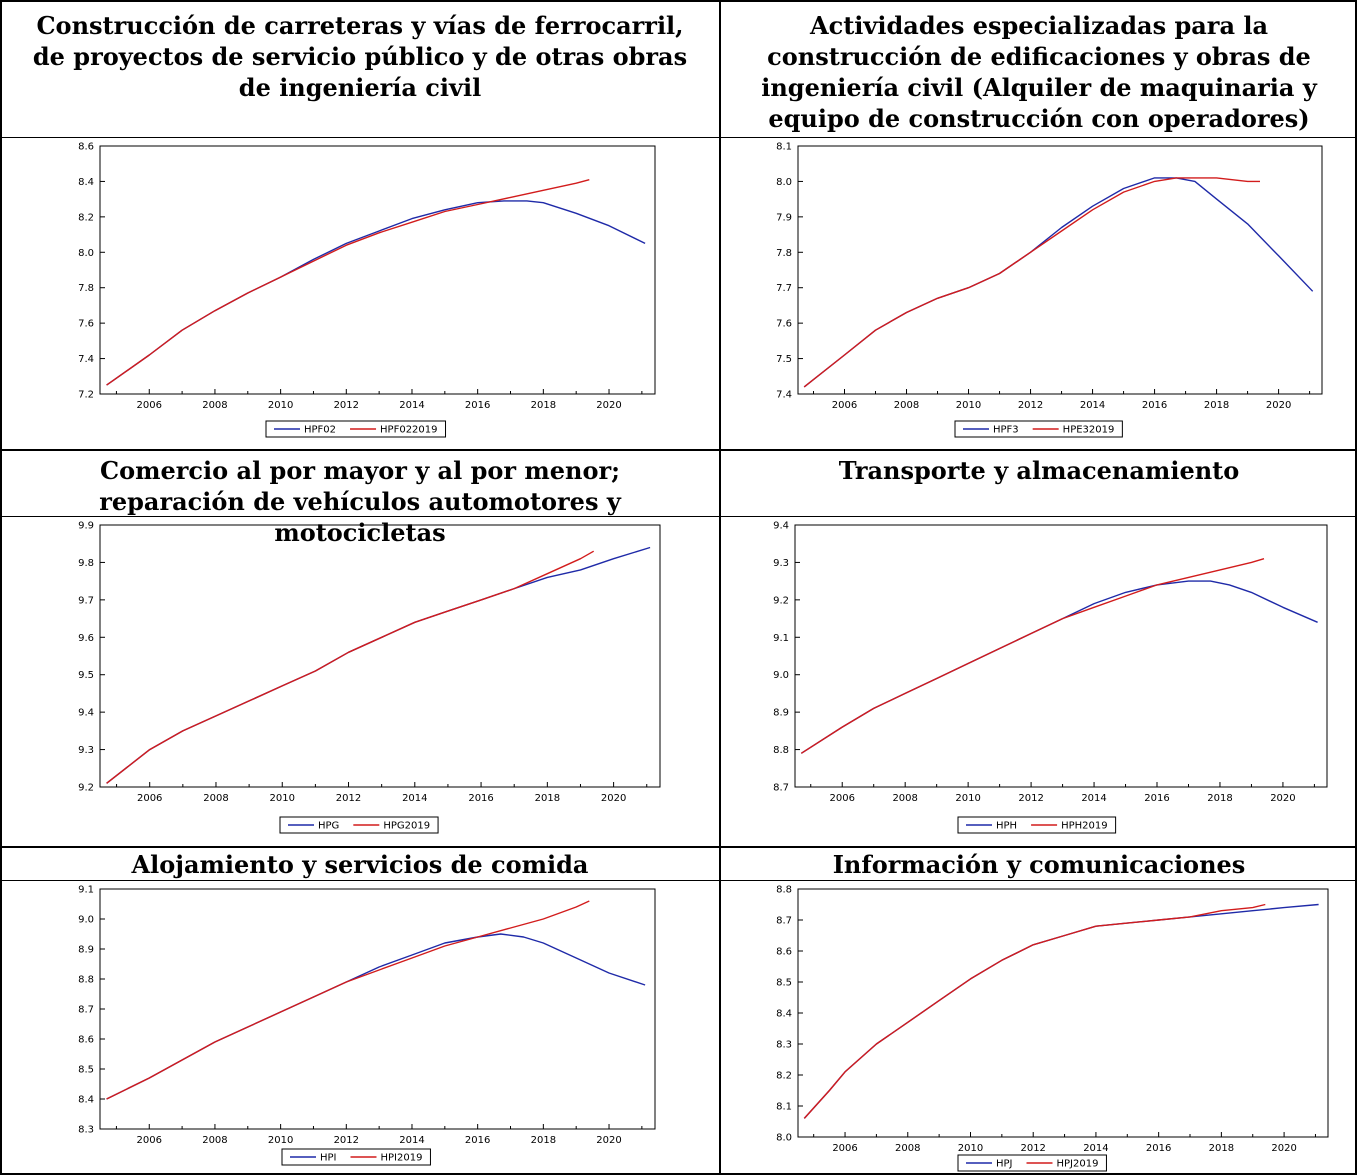 The height and width of the screenshot is (1175, 1357). I want to click on y-tick-label: 8.8, so click(781, 750).